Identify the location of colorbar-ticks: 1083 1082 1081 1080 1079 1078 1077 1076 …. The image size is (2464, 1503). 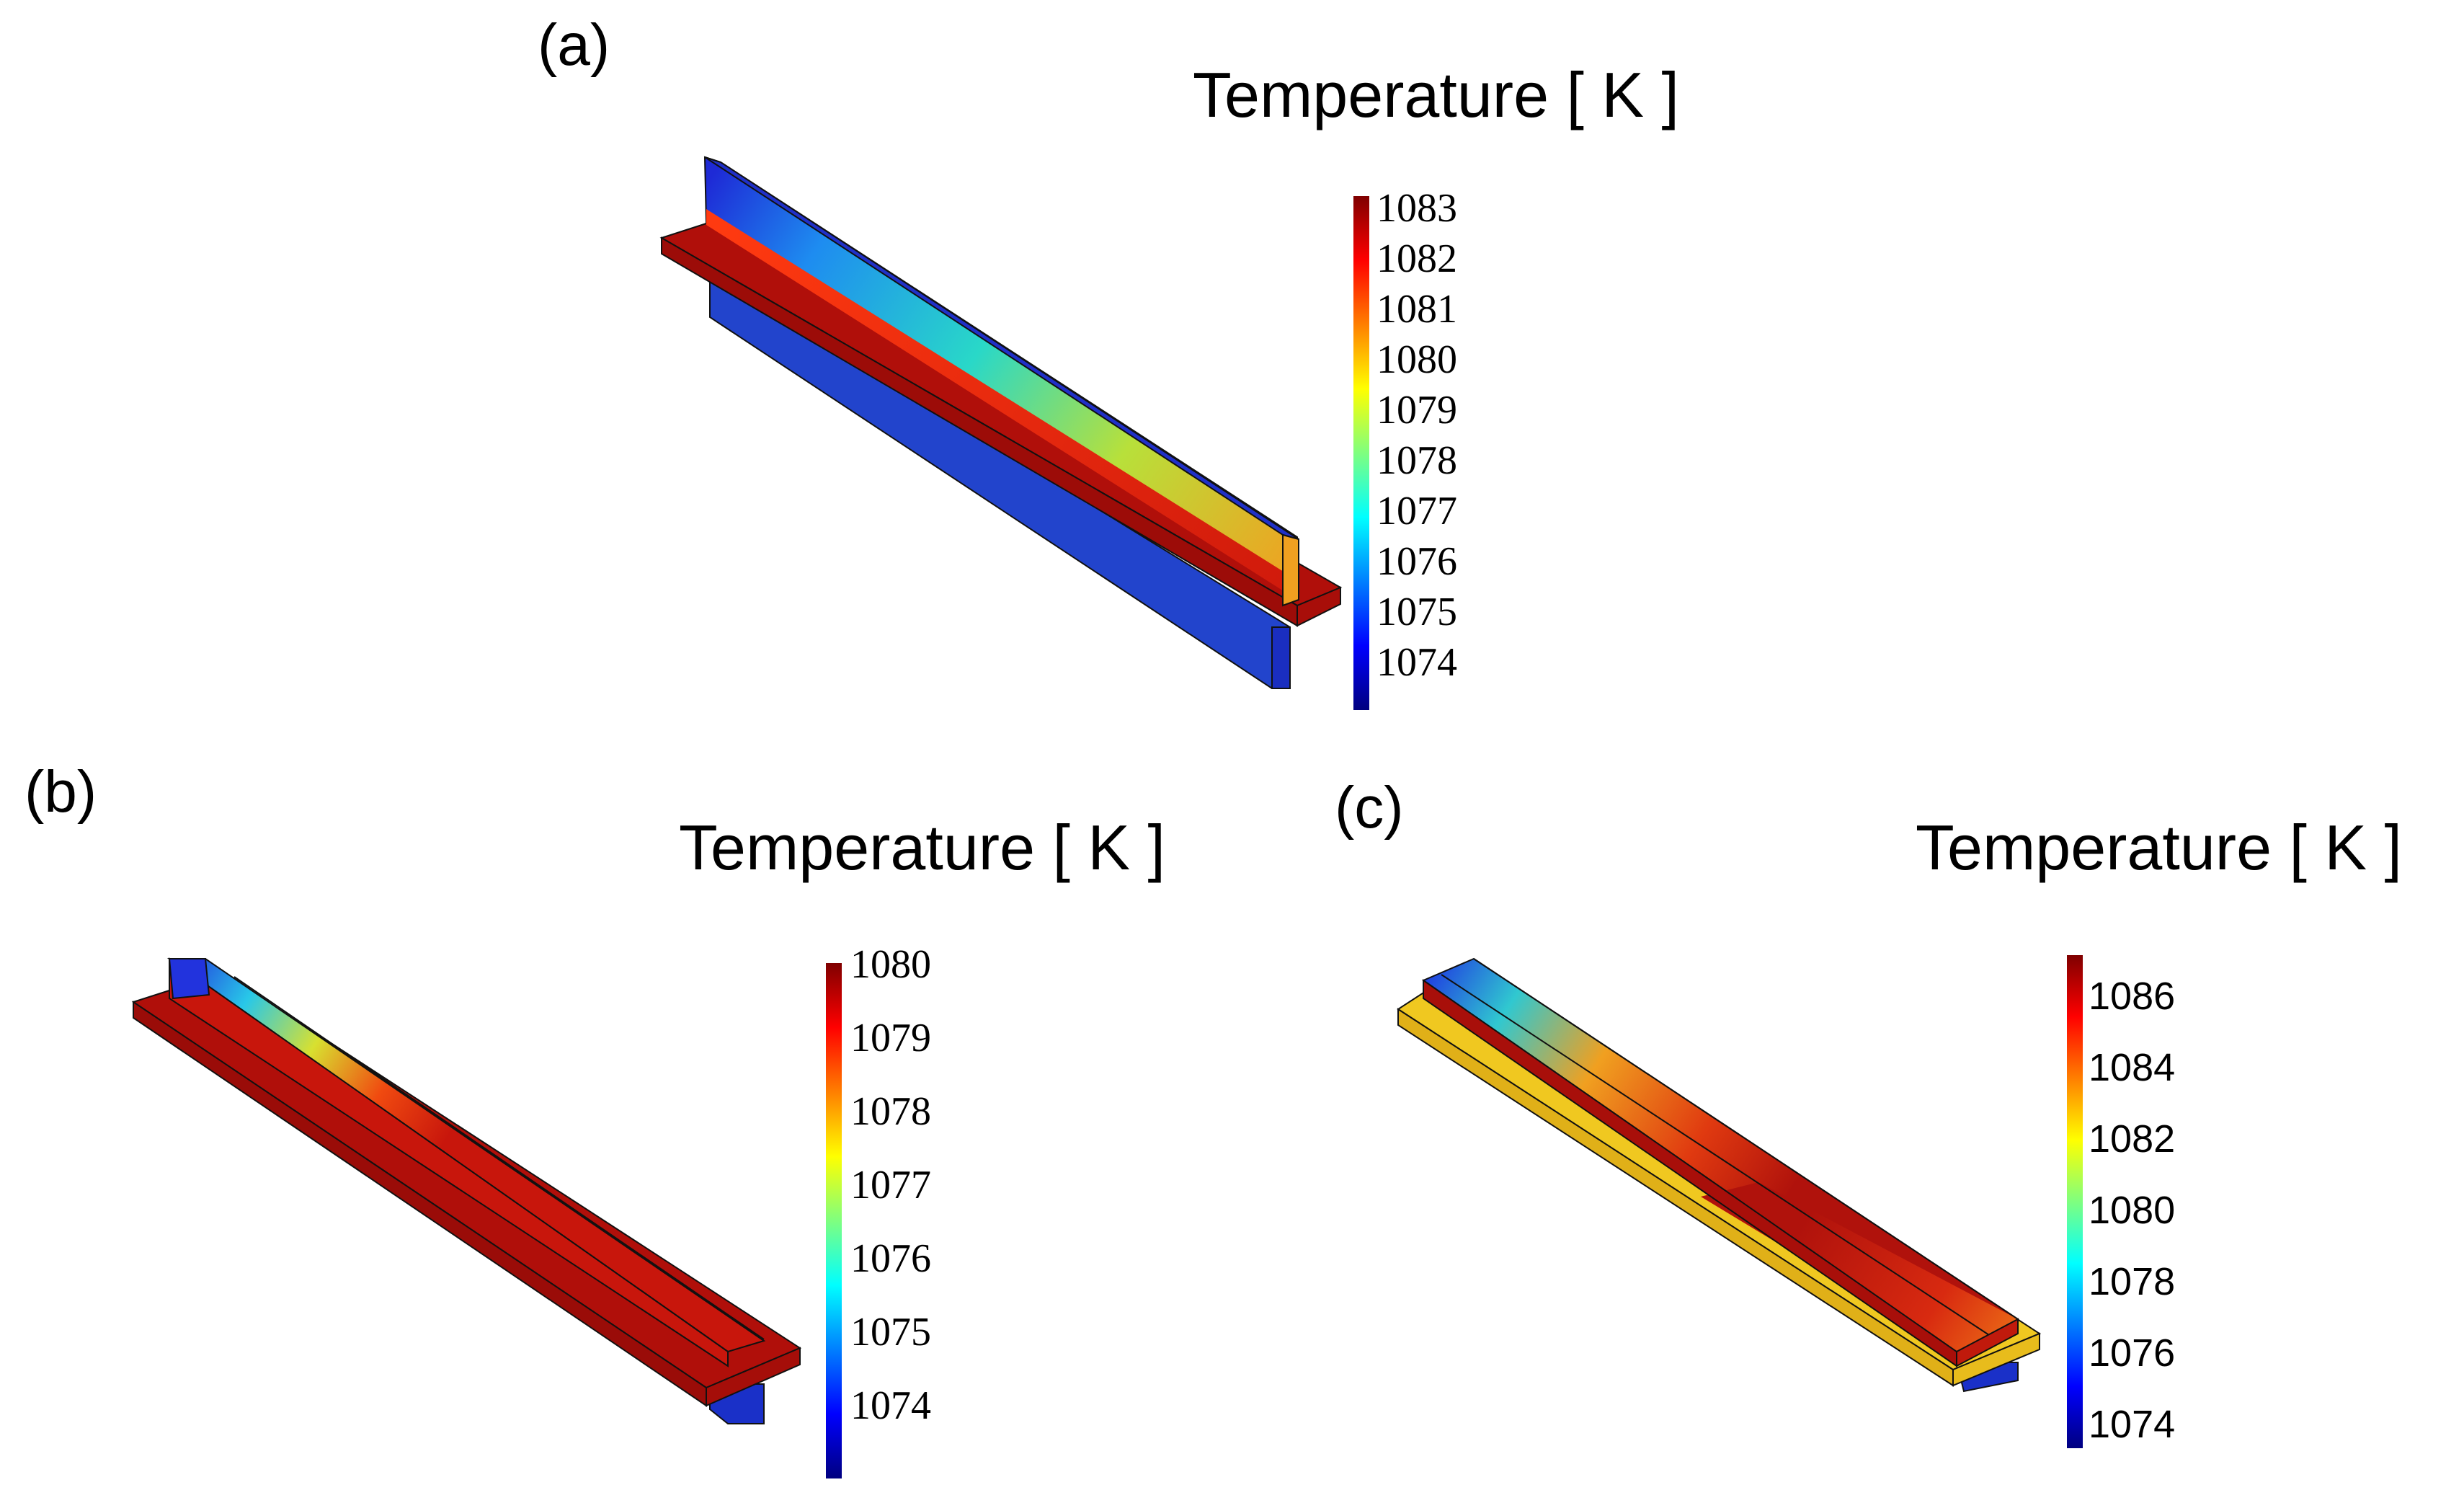
(1416, 435).